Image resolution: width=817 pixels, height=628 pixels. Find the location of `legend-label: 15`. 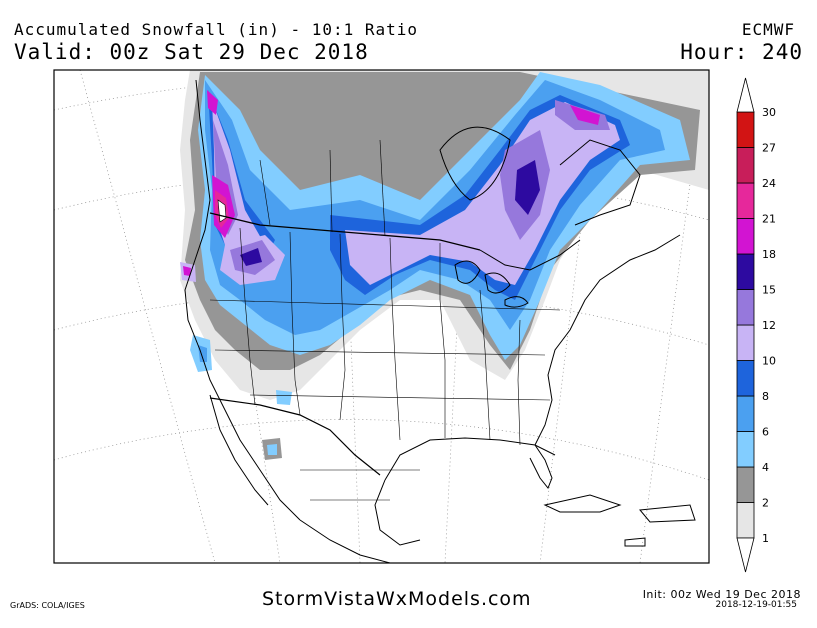

legend-label: 15 is located at coordinates (769, 290).